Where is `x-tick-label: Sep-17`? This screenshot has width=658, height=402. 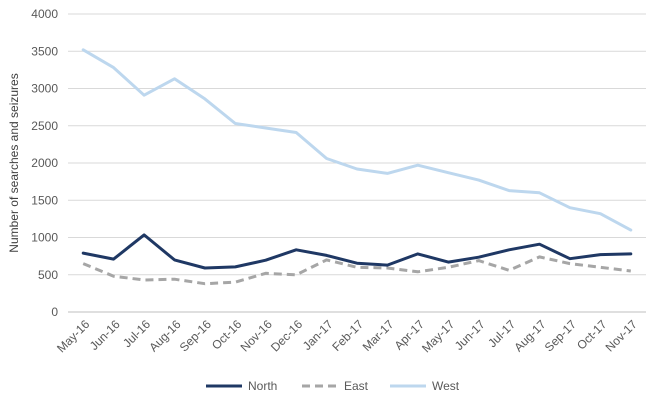 x-tick-label: Sep-17 is located at coordinates (560, 335).